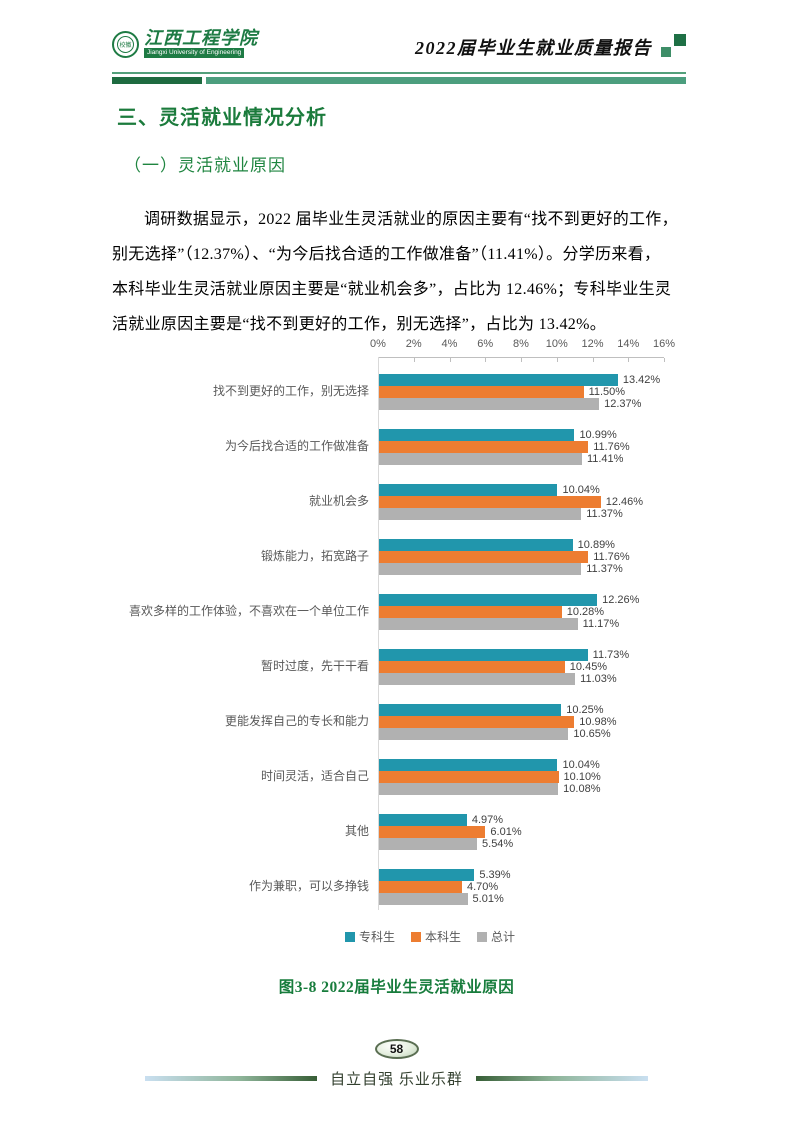 This screenshot has width=793, height=1122. I want to click on legend-label: 专科生, so click(376, 937).